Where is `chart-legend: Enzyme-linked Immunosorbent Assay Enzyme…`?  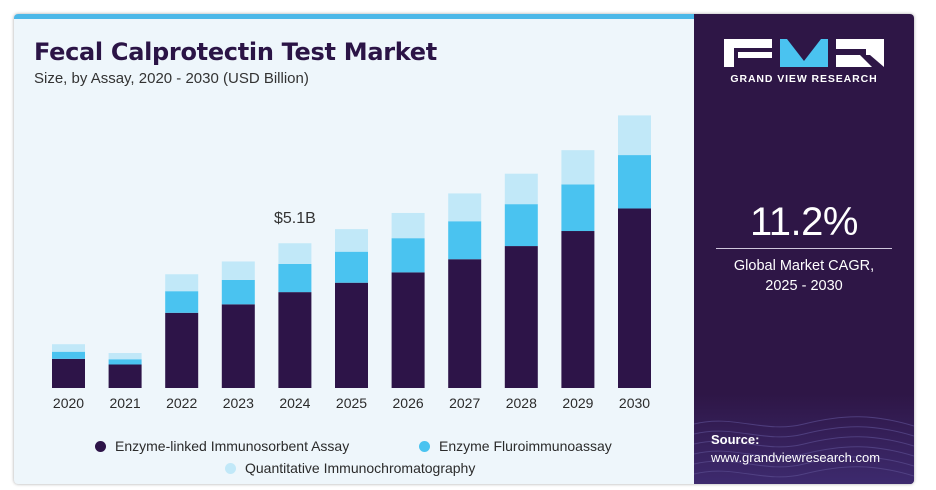
chart-legend: Enzyme-linked Immunosorbent Assay Enzyme… is located at coordinates (354, 450).